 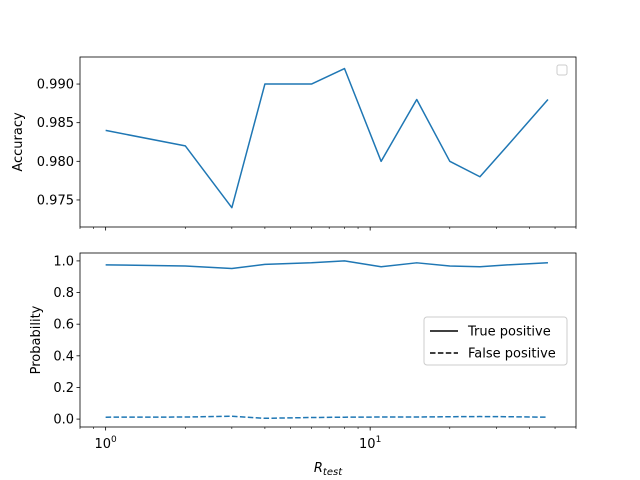 I want to click on accuracy-ytick-label: 0.975, so click(x=55, y=200).